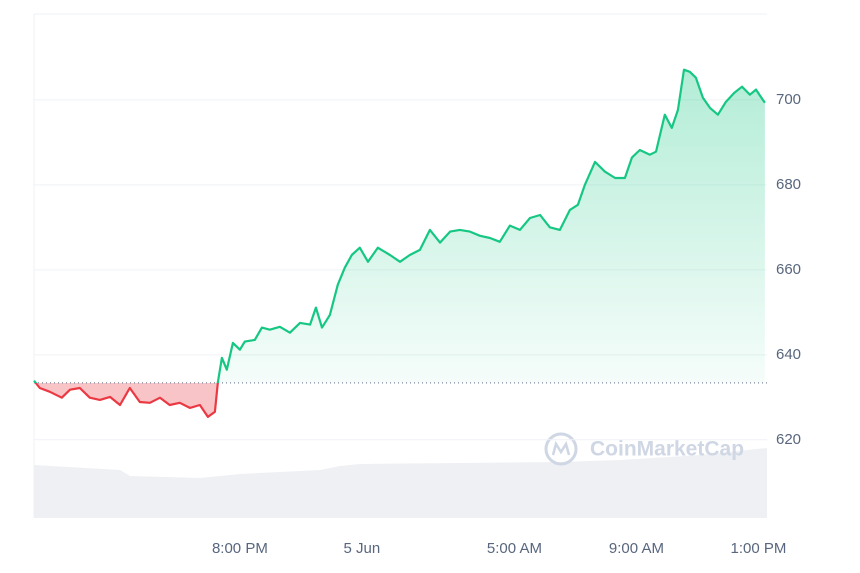 This screenshot has width=860, height=573. I want to click on y-tick-label: 680, so click(788, 184).